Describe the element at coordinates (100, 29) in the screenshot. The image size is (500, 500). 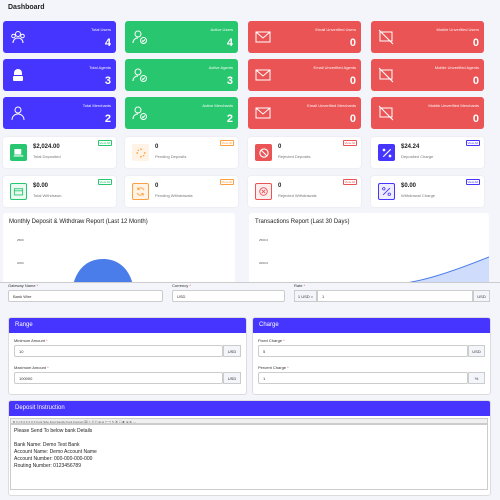
I see `stat-label: Total Users` at that location.